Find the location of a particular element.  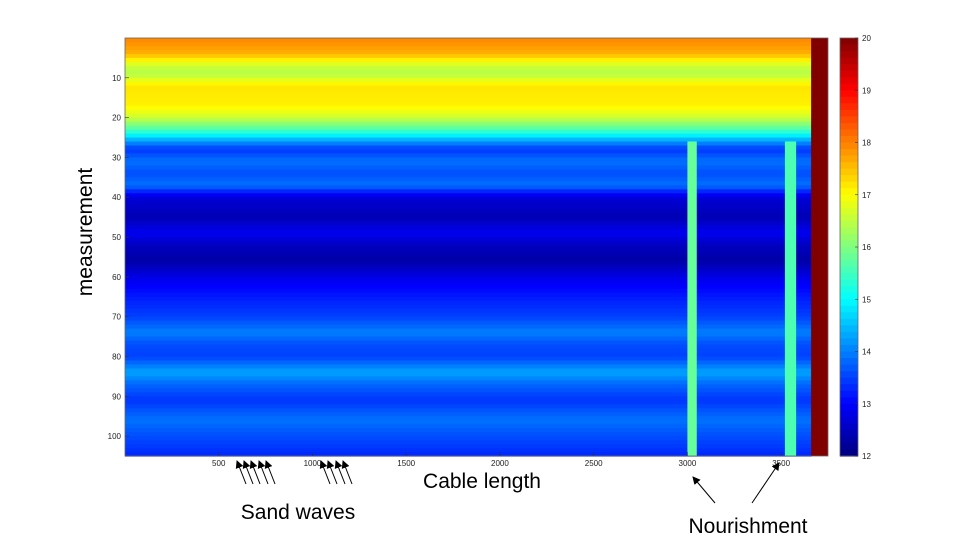

y-tick-label: 60 is located at coordinates (116, 277).